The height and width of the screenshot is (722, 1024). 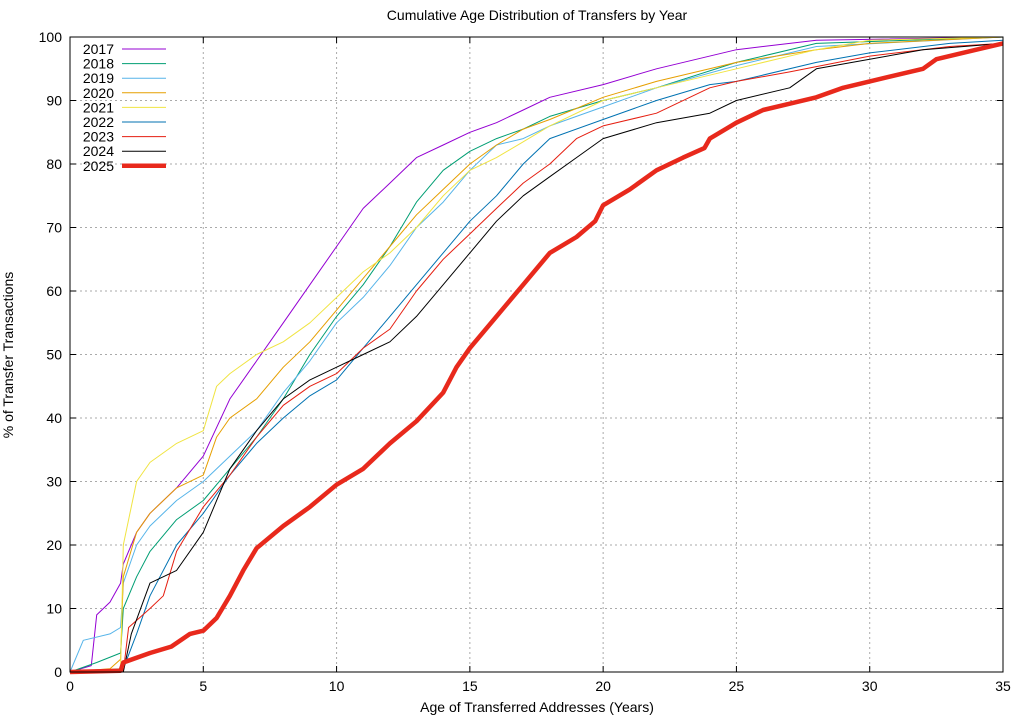 I want to click on y-tick-label: 20, so click(x=54, y=545).